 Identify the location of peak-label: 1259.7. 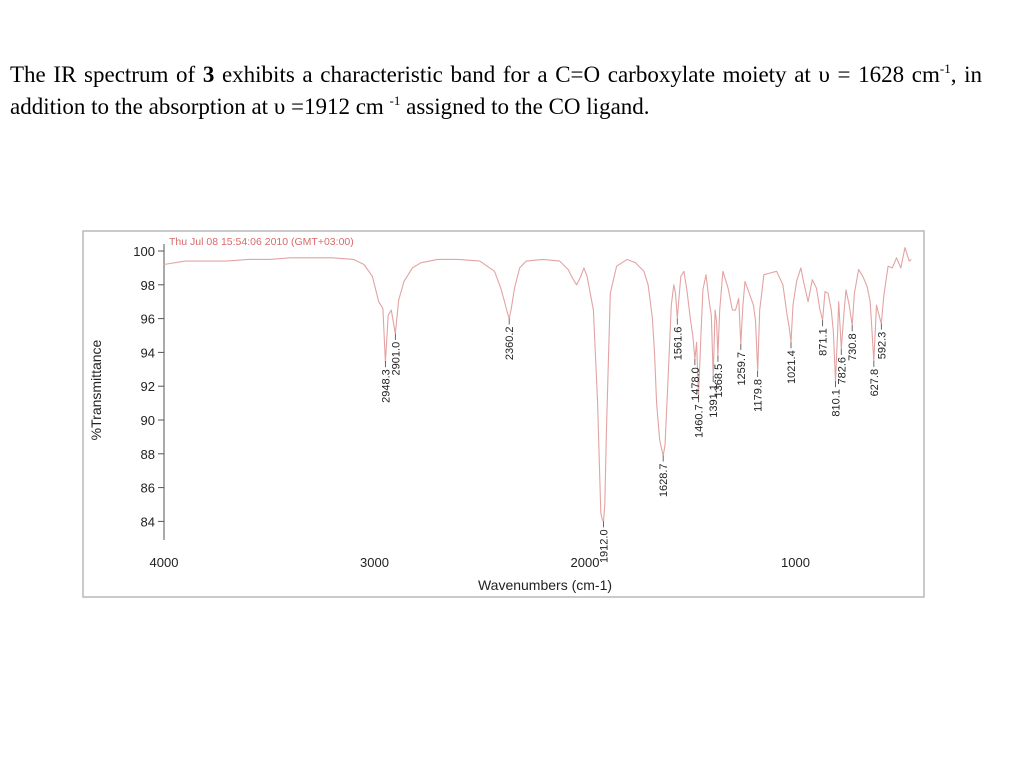
(742, 369).